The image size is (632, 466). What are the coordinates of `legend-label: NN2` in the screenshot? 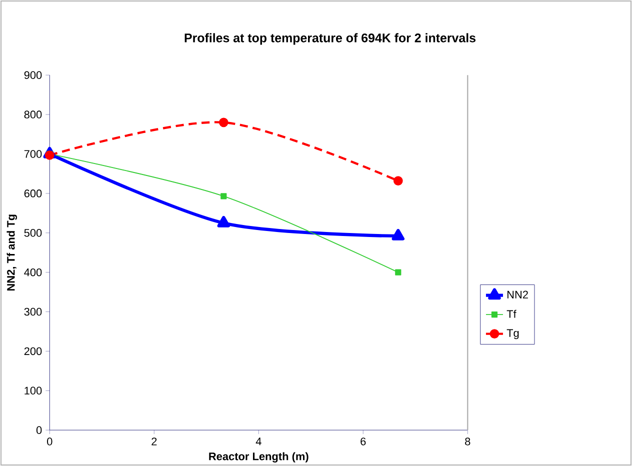 It's located at (517, 294).